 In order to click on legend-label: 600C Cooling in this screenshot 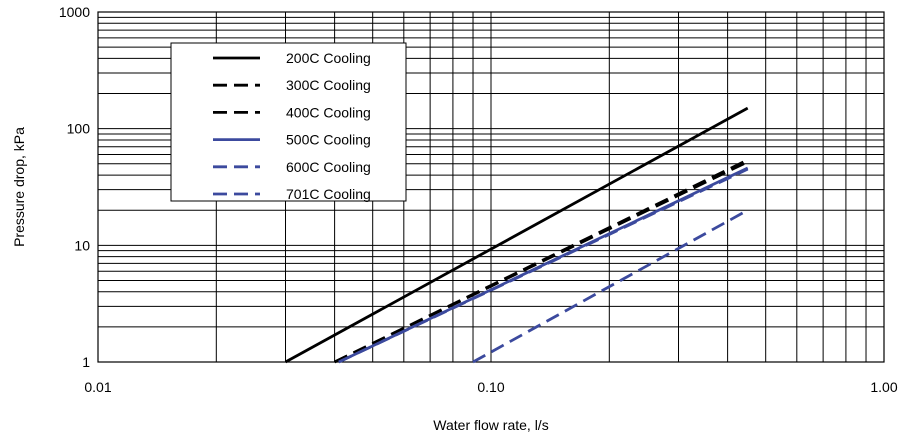, I will do `click(328, 167)`.